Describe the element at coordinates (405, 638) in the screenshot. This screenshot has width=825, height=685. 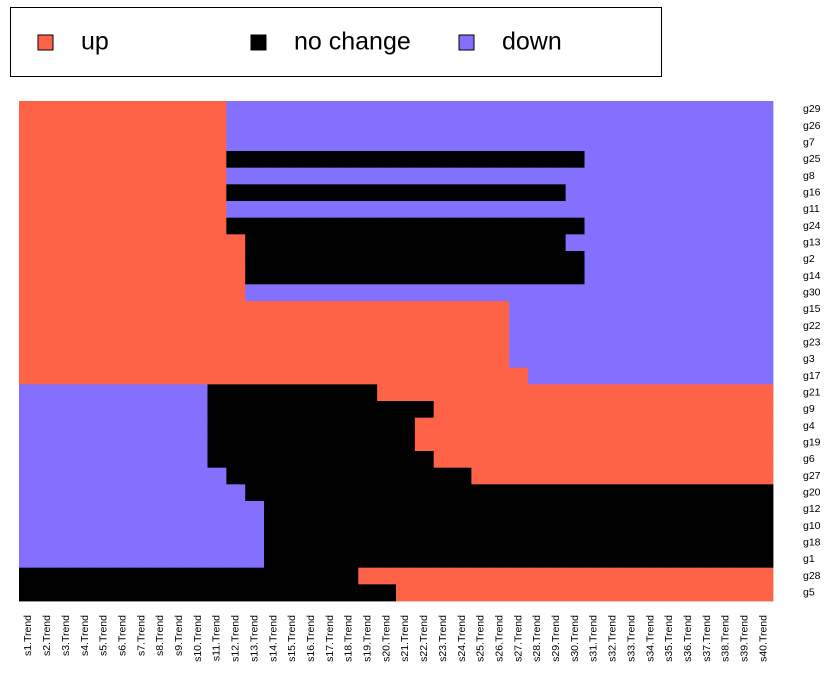
I see `column-label: s21.Trend` at that location.